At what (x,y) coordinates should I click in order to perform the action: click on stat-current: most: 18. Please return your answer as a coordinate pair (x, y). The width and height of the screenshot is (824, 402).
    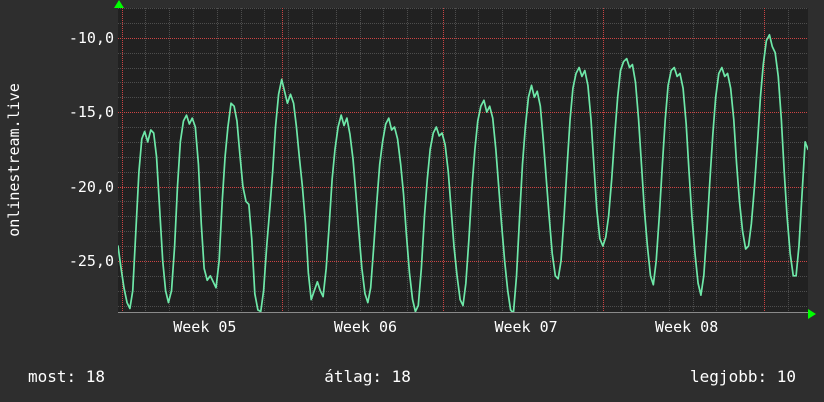
    Looking at the image, I should click on (67, 376).